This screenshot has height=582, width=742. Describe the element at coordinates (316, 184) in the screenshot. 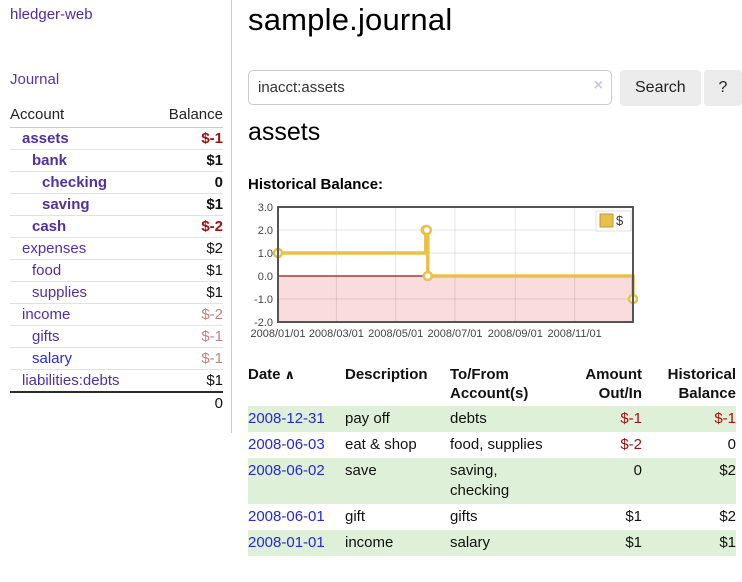

I see `chart-title: Historical Balance:` at that location.